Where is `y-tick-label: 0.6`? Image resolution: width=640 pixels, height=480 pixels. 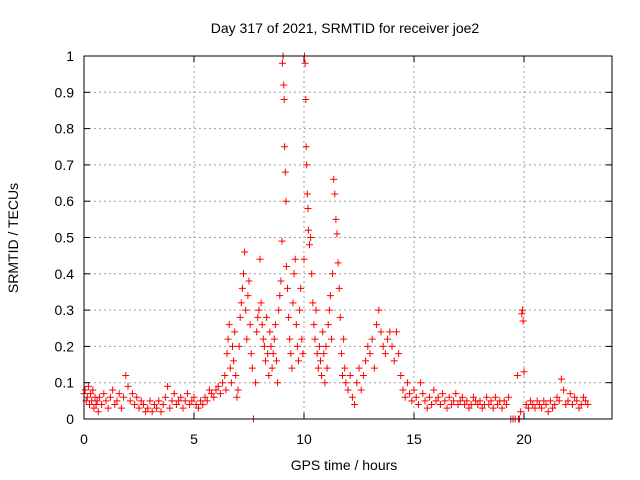 y-tick-label: 0.6 is located at coordinates (65, 201).